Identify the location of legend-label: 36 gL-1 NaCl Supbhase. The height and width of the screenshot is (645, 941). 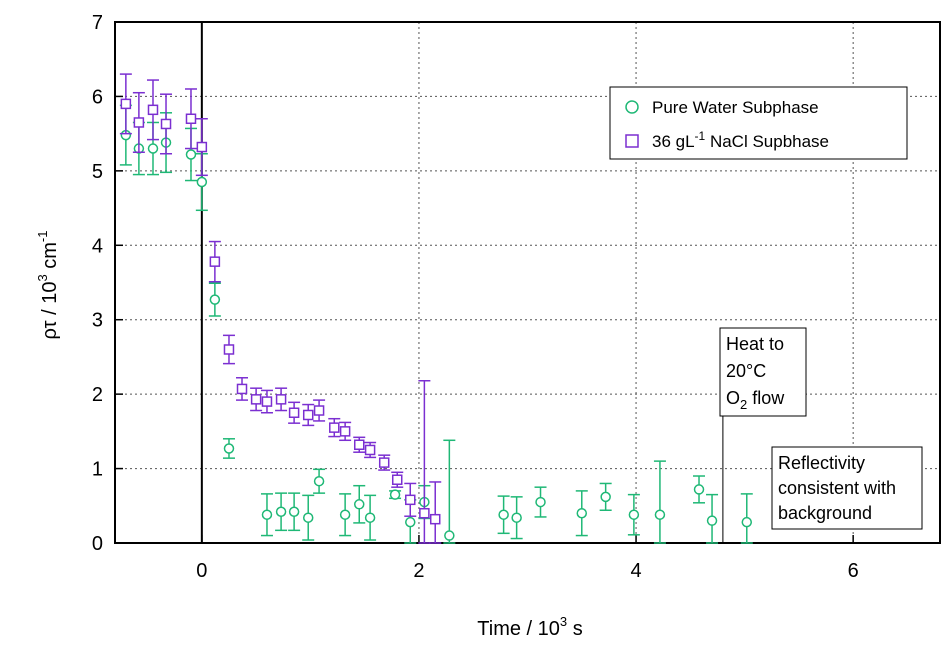
(740, 140).